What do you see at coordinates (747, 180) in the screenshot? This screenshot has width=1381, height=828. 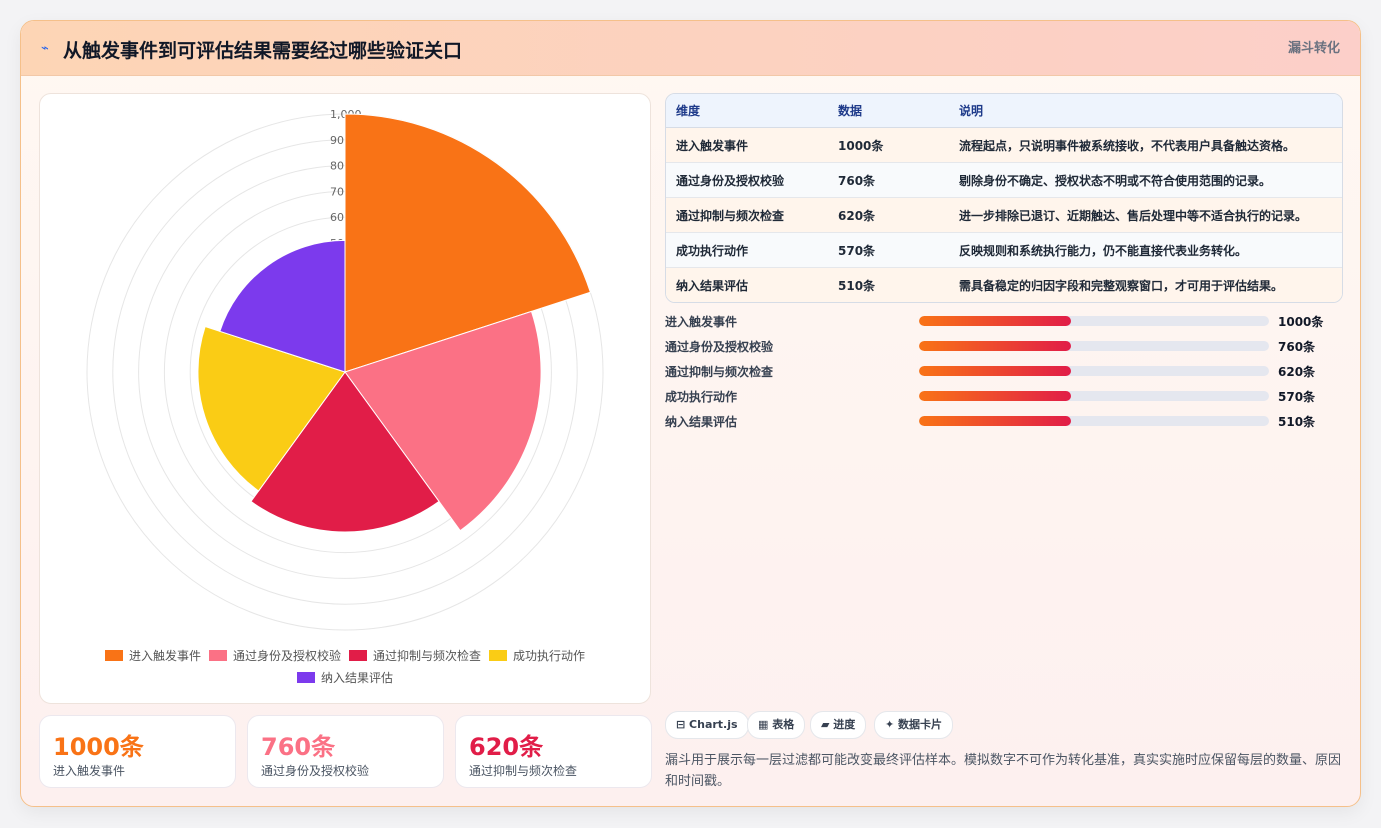 I see `table-cell: 通过身份及授权校验` at bounding box center [747, 180].